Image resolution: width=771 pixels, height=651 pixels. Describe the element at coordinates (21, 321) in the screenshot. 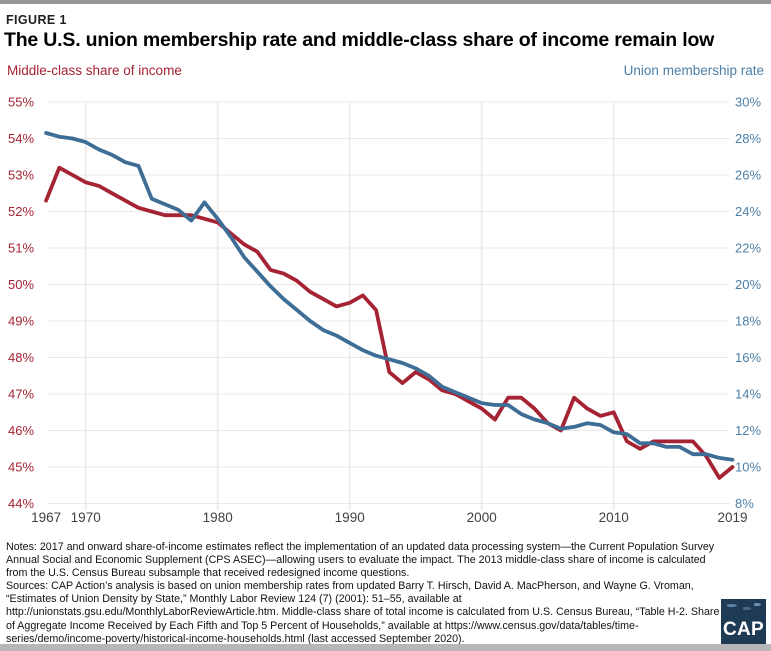

I see `left-tick-label: 49%` at that location.